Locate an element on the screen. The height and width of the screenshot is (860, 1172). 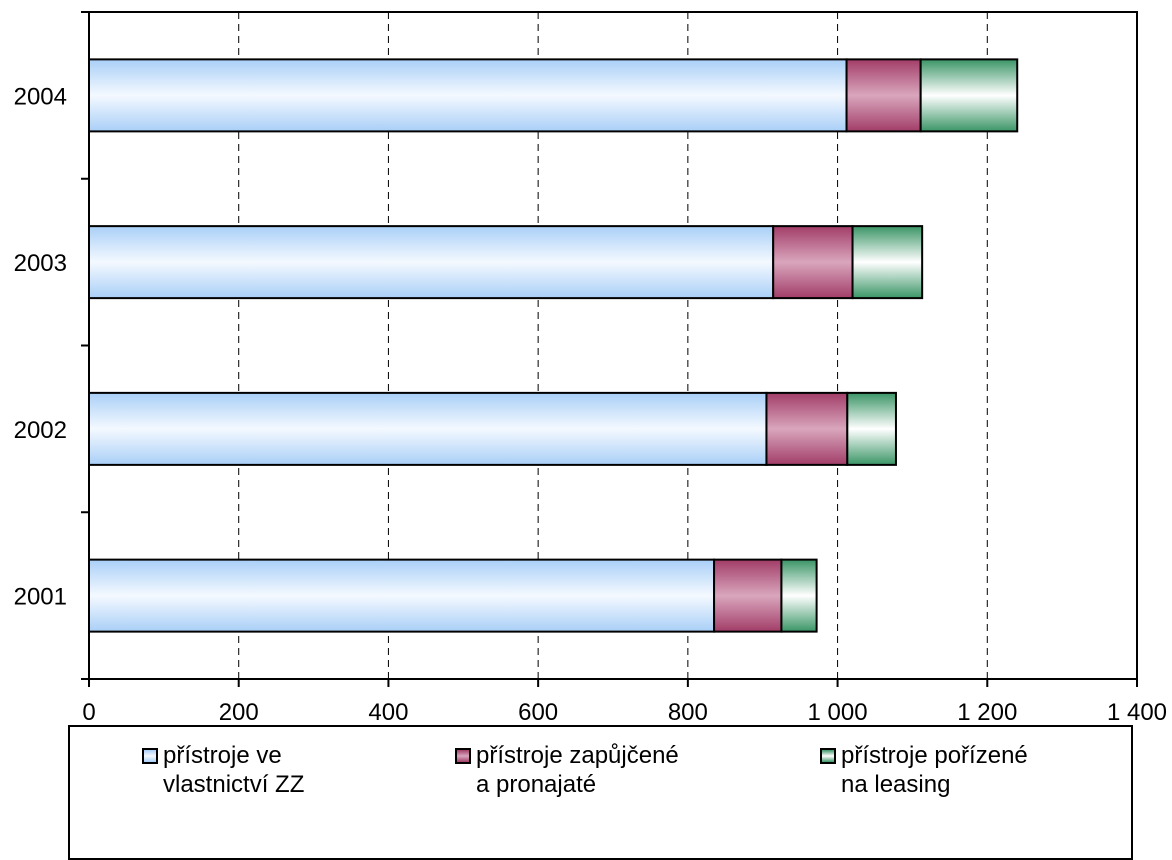
legend-item-borrowed: přístroje zapůjčené a pronajaté is located at coordinates (567, 770).